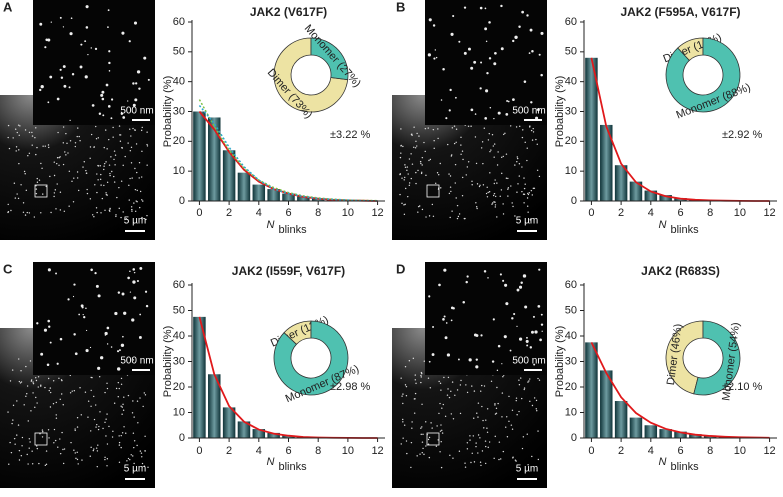 The width and height of the screenshot is (783, 497). I want to click on annotation: ±2.10 %, so click(742, 387).